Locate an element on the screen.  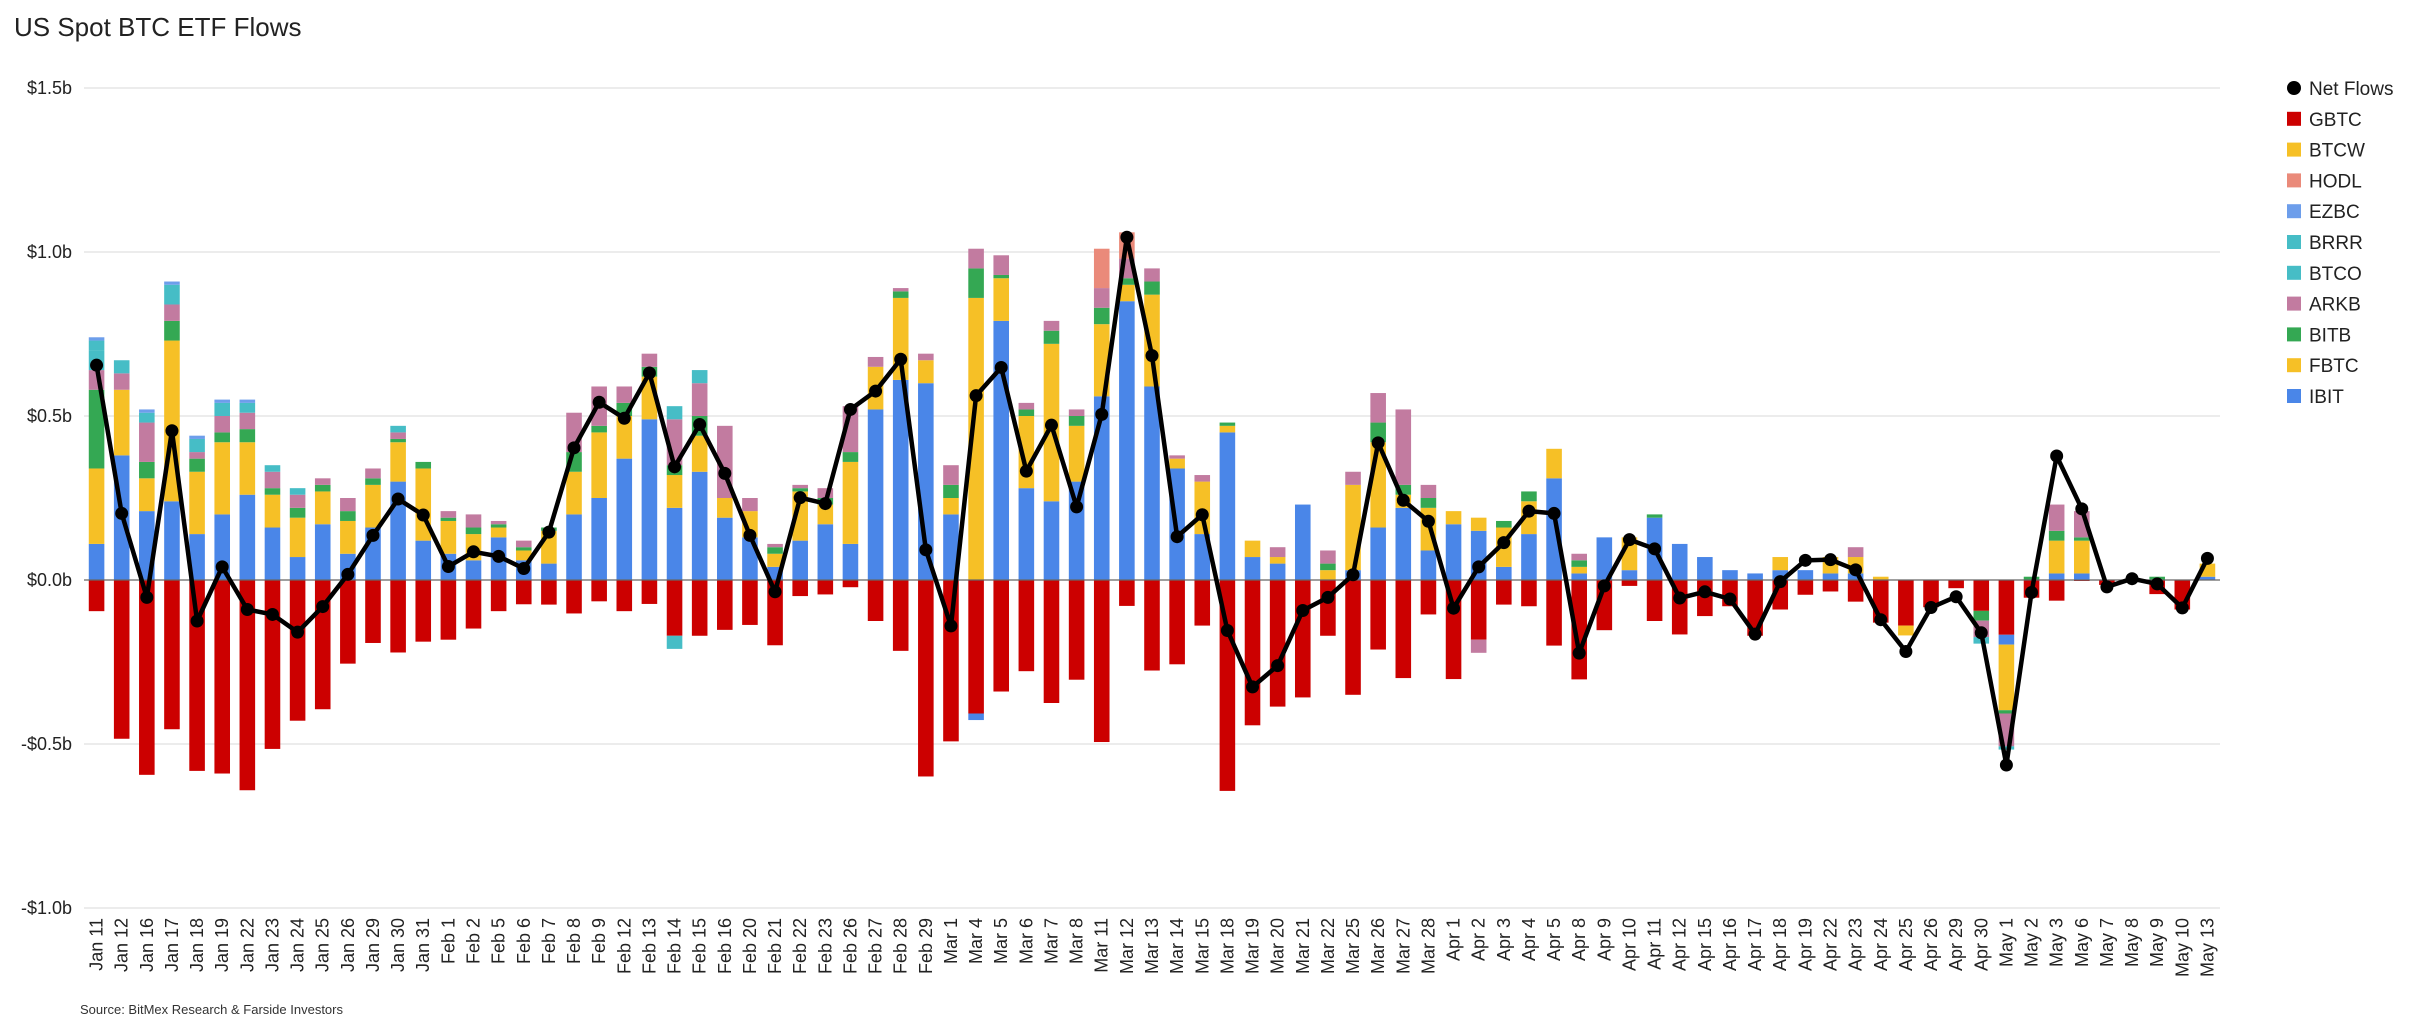
x-tick-label: Feb 16 is located at coordinates (725, 946).